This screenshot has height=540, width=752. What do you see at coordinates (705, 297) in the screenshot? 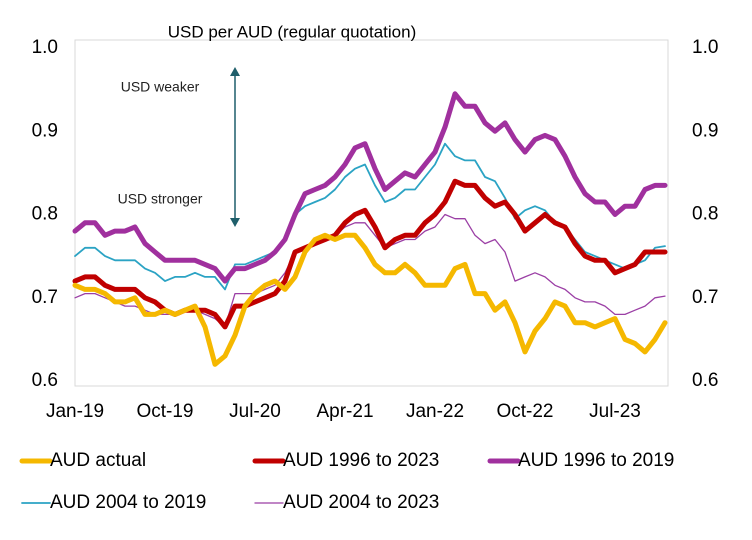
I see `y2-tick-label: 0.7` at bounding box center [705, 297].